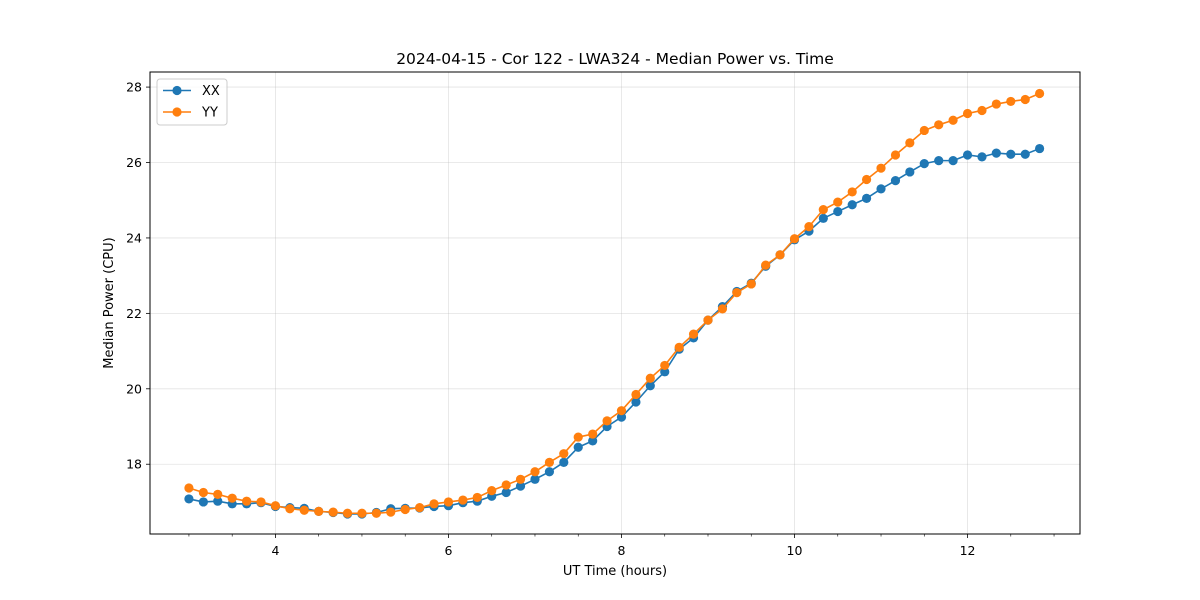 The height and width of the screenshot is (600, 1200). I want to click on legend-item-yy: YY, so click(190, 113).